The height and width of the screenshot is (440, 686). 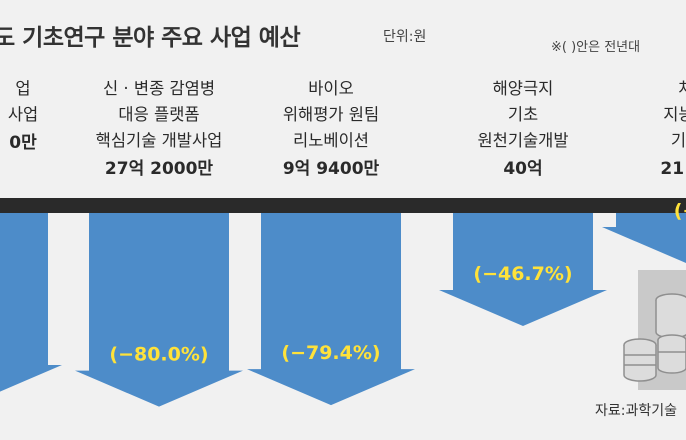 I want to click on category-label-2: 신 · 변종 감염병 대응 플랫폼 핵심기술 개발사업 27억 2000만, so click(x=159, y=129).